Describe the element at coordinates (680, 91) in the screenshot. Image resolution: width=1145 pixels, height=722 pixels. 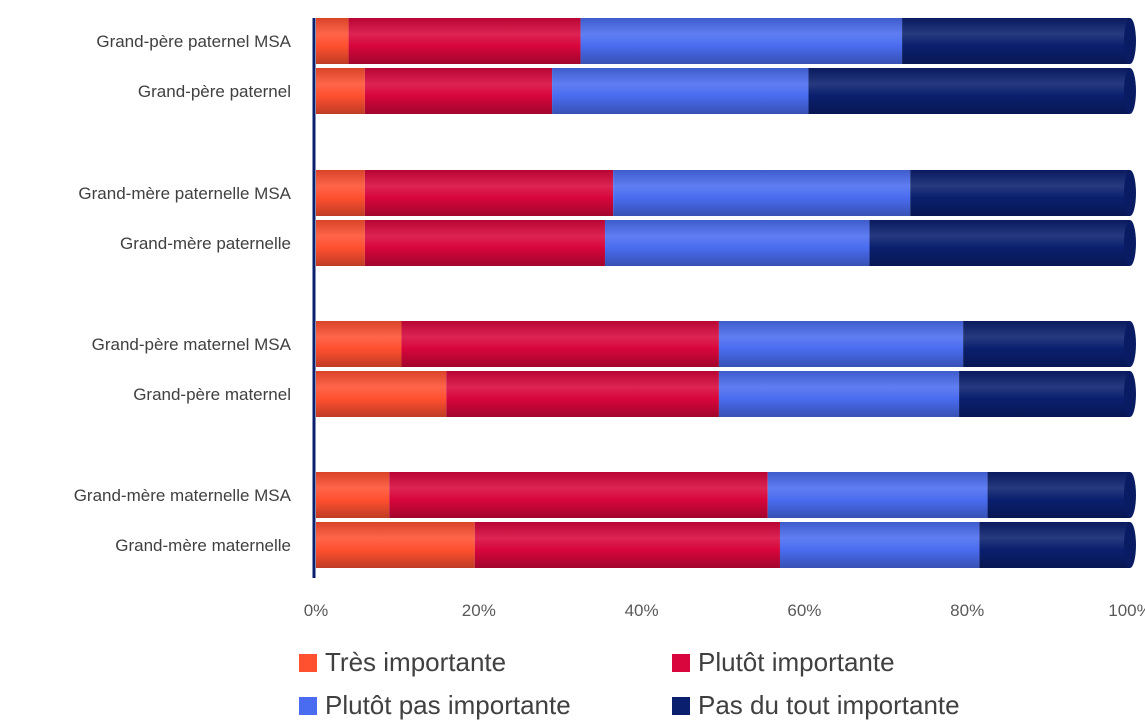
I see `bar-plutot-pas-importante-grand-pere-paternel` at that location.